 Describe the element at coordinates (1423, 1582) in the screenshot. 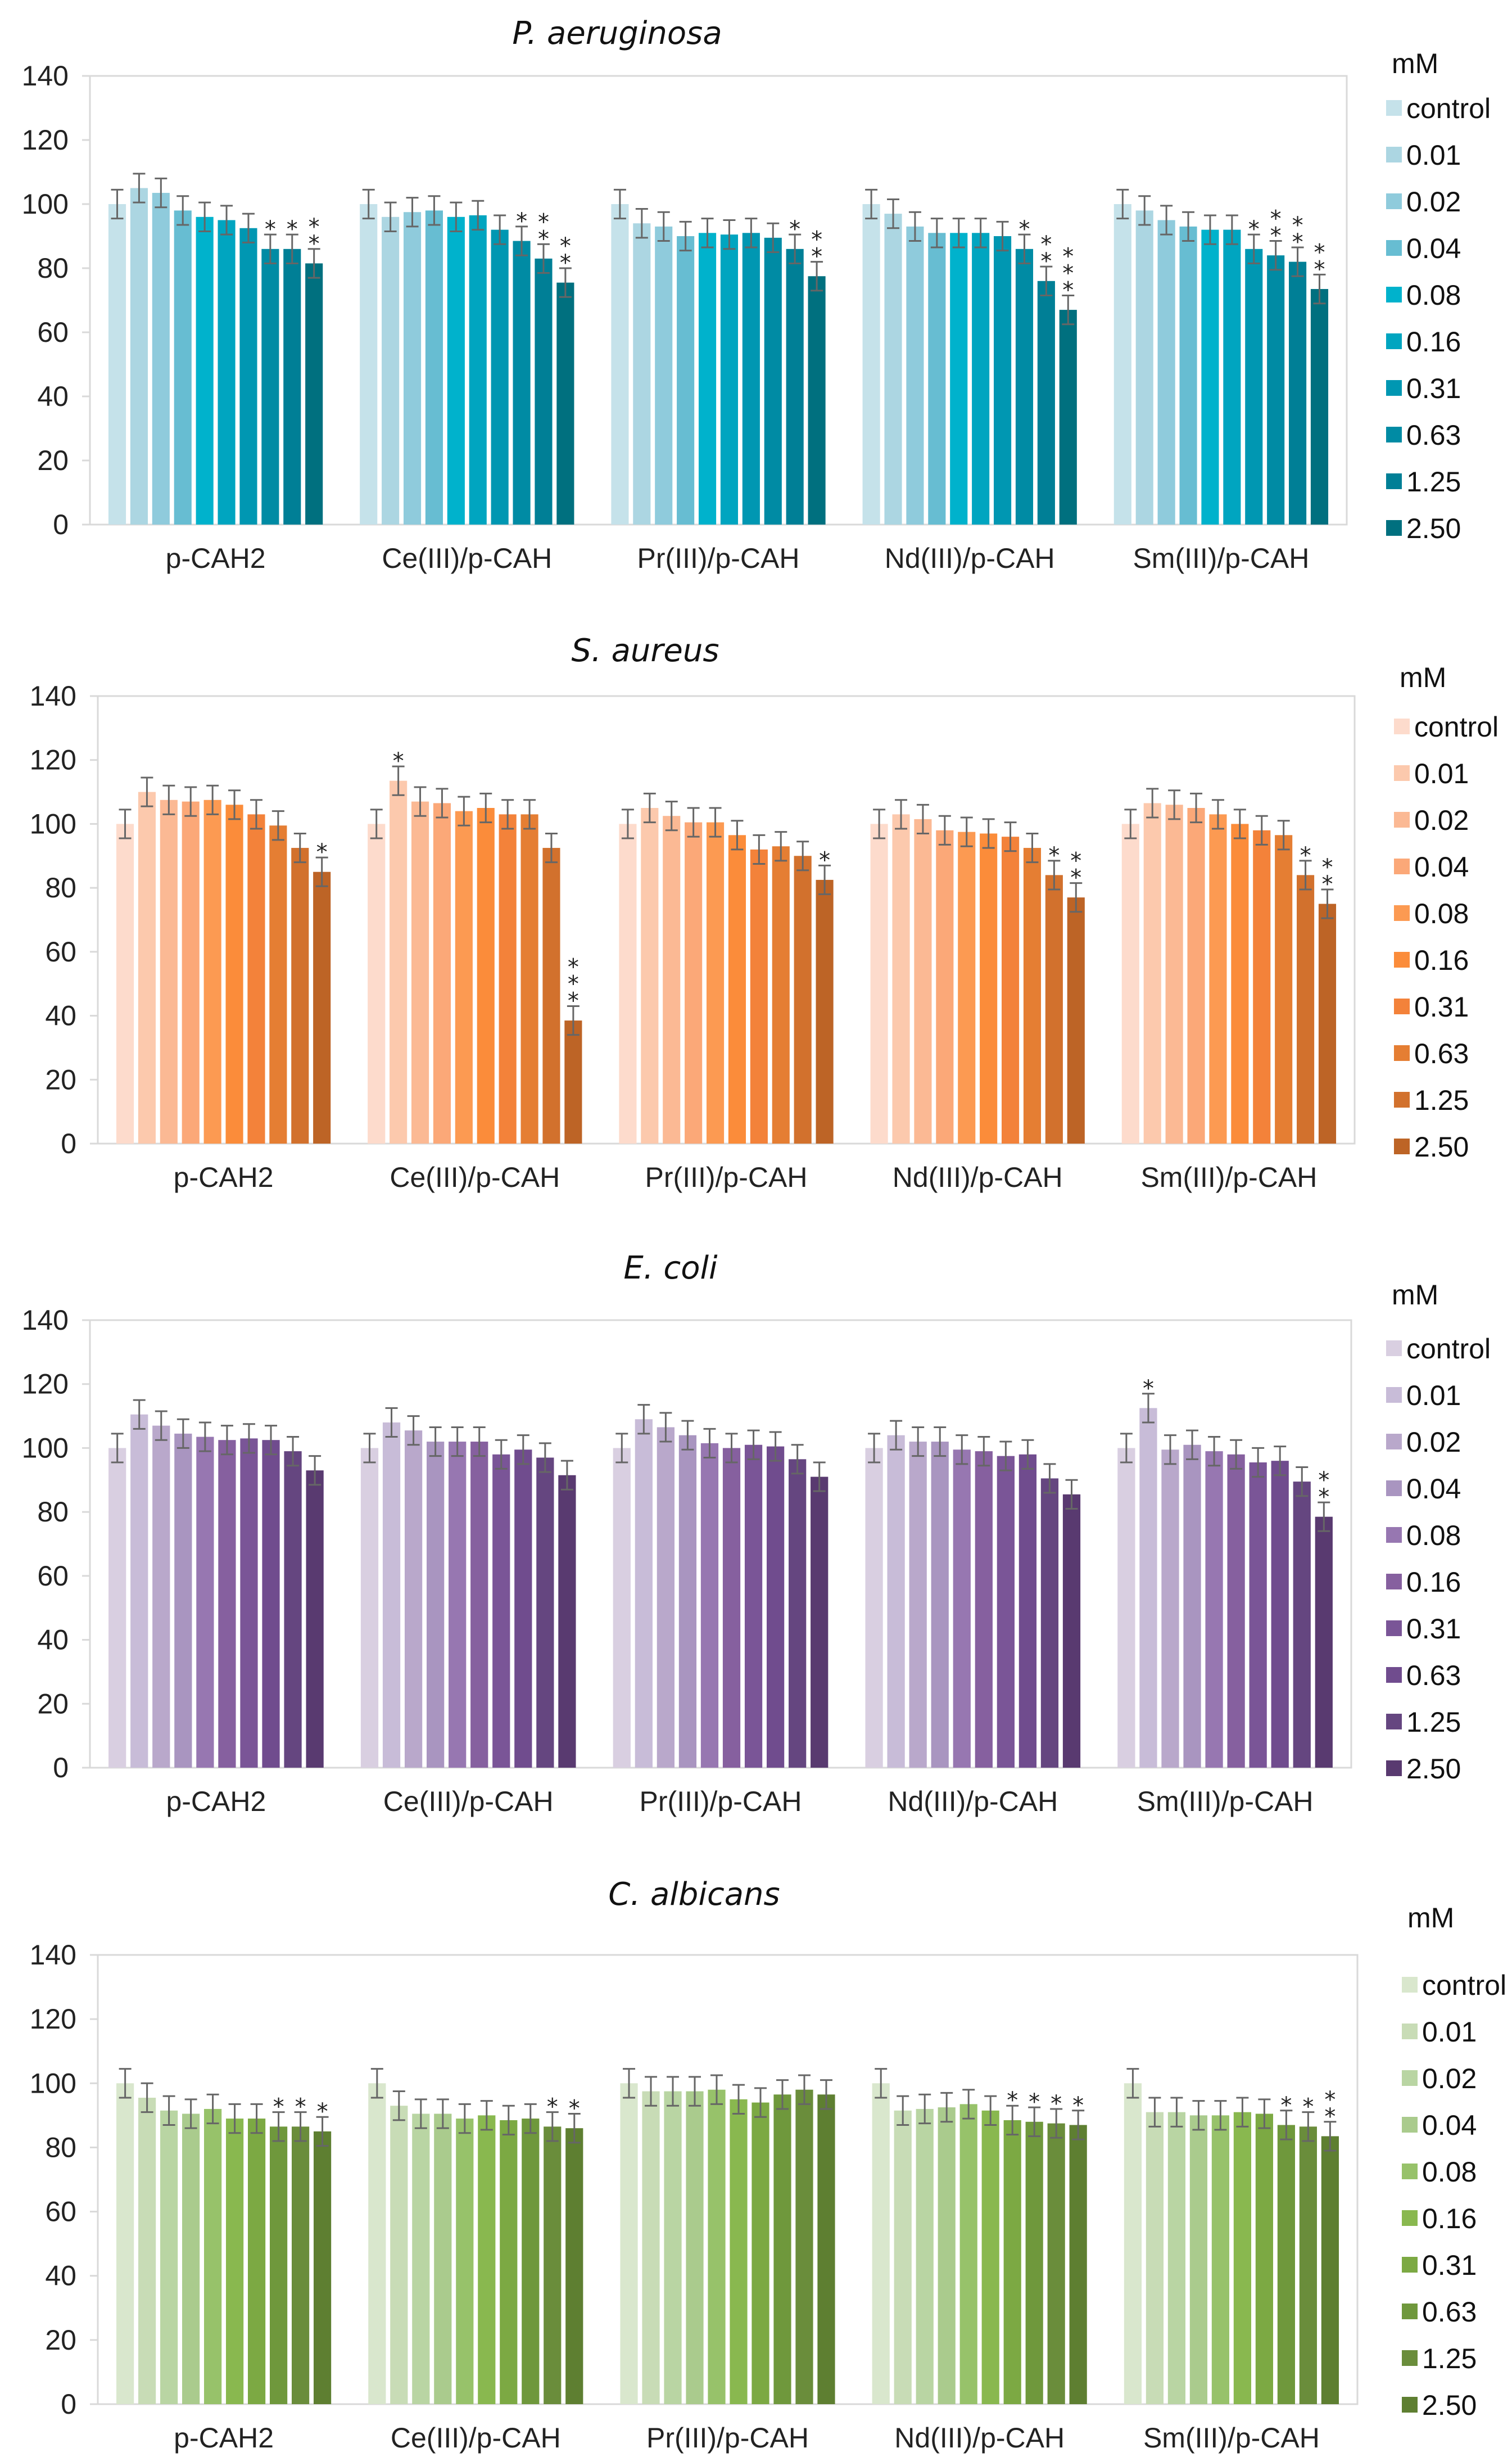

I see `legend-item: 0.16` at that location.